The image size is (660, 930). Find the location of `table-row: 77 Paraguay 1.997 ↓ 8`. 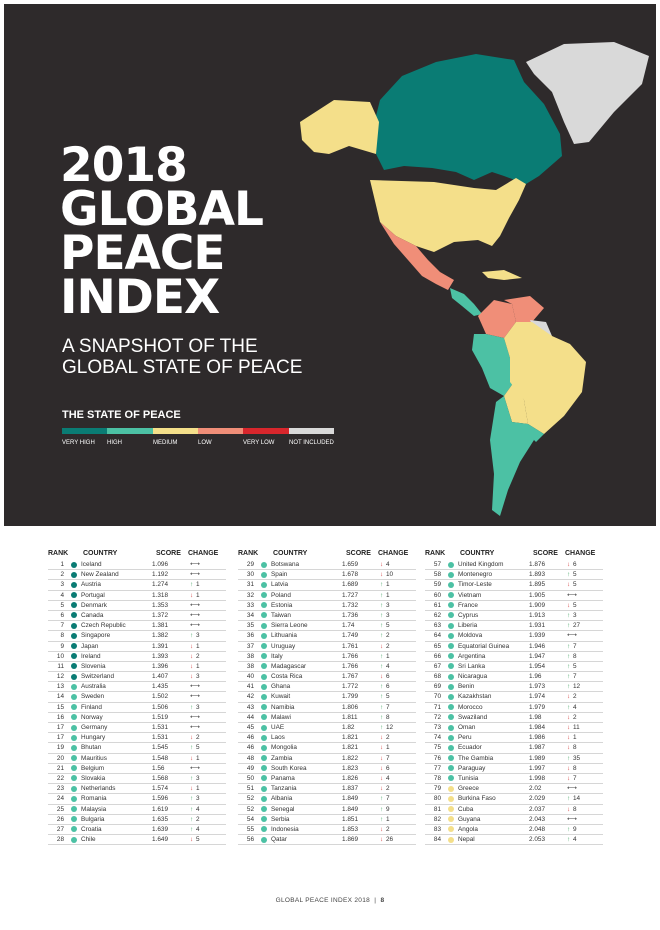

table-row: 77 Paraguay 1.997 ↓ 8 is located at coordinates (514, 769).